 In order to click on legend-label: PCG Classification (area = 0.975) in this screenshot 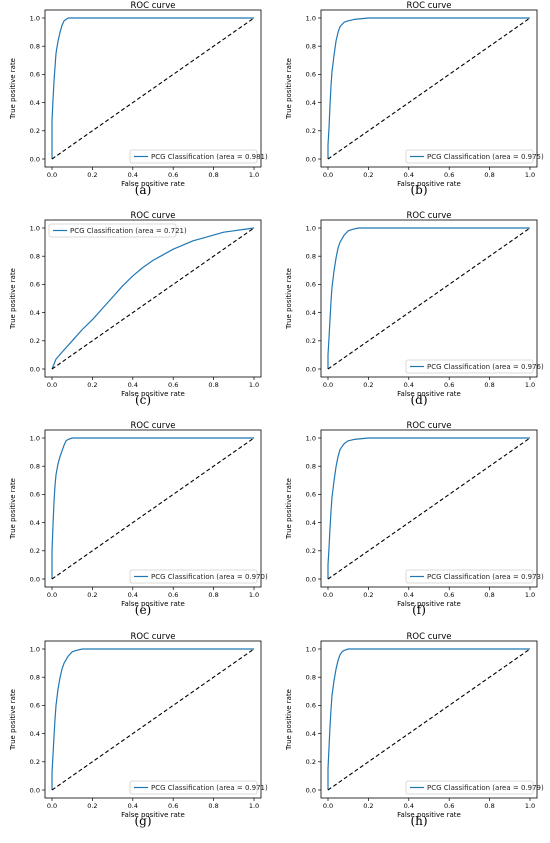, I will do `click(485, 157)`.